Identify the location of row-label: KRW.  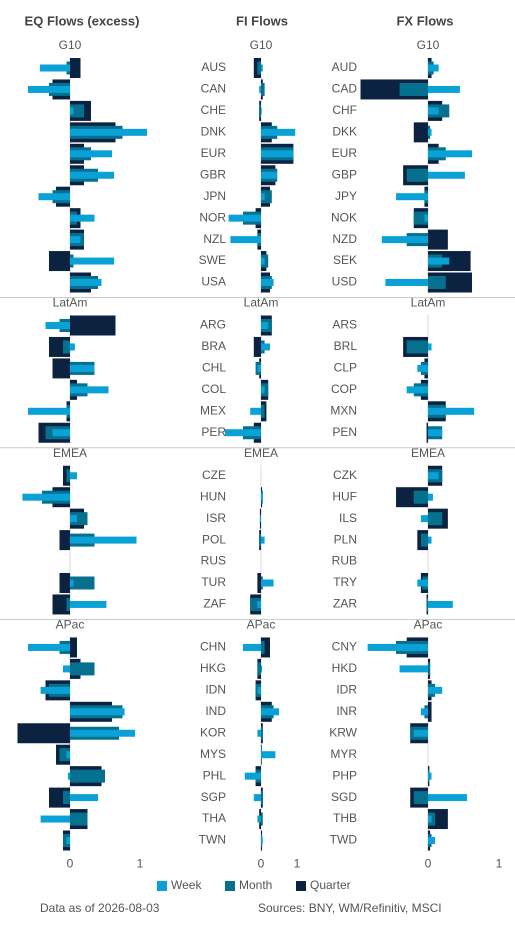
(343, 732).